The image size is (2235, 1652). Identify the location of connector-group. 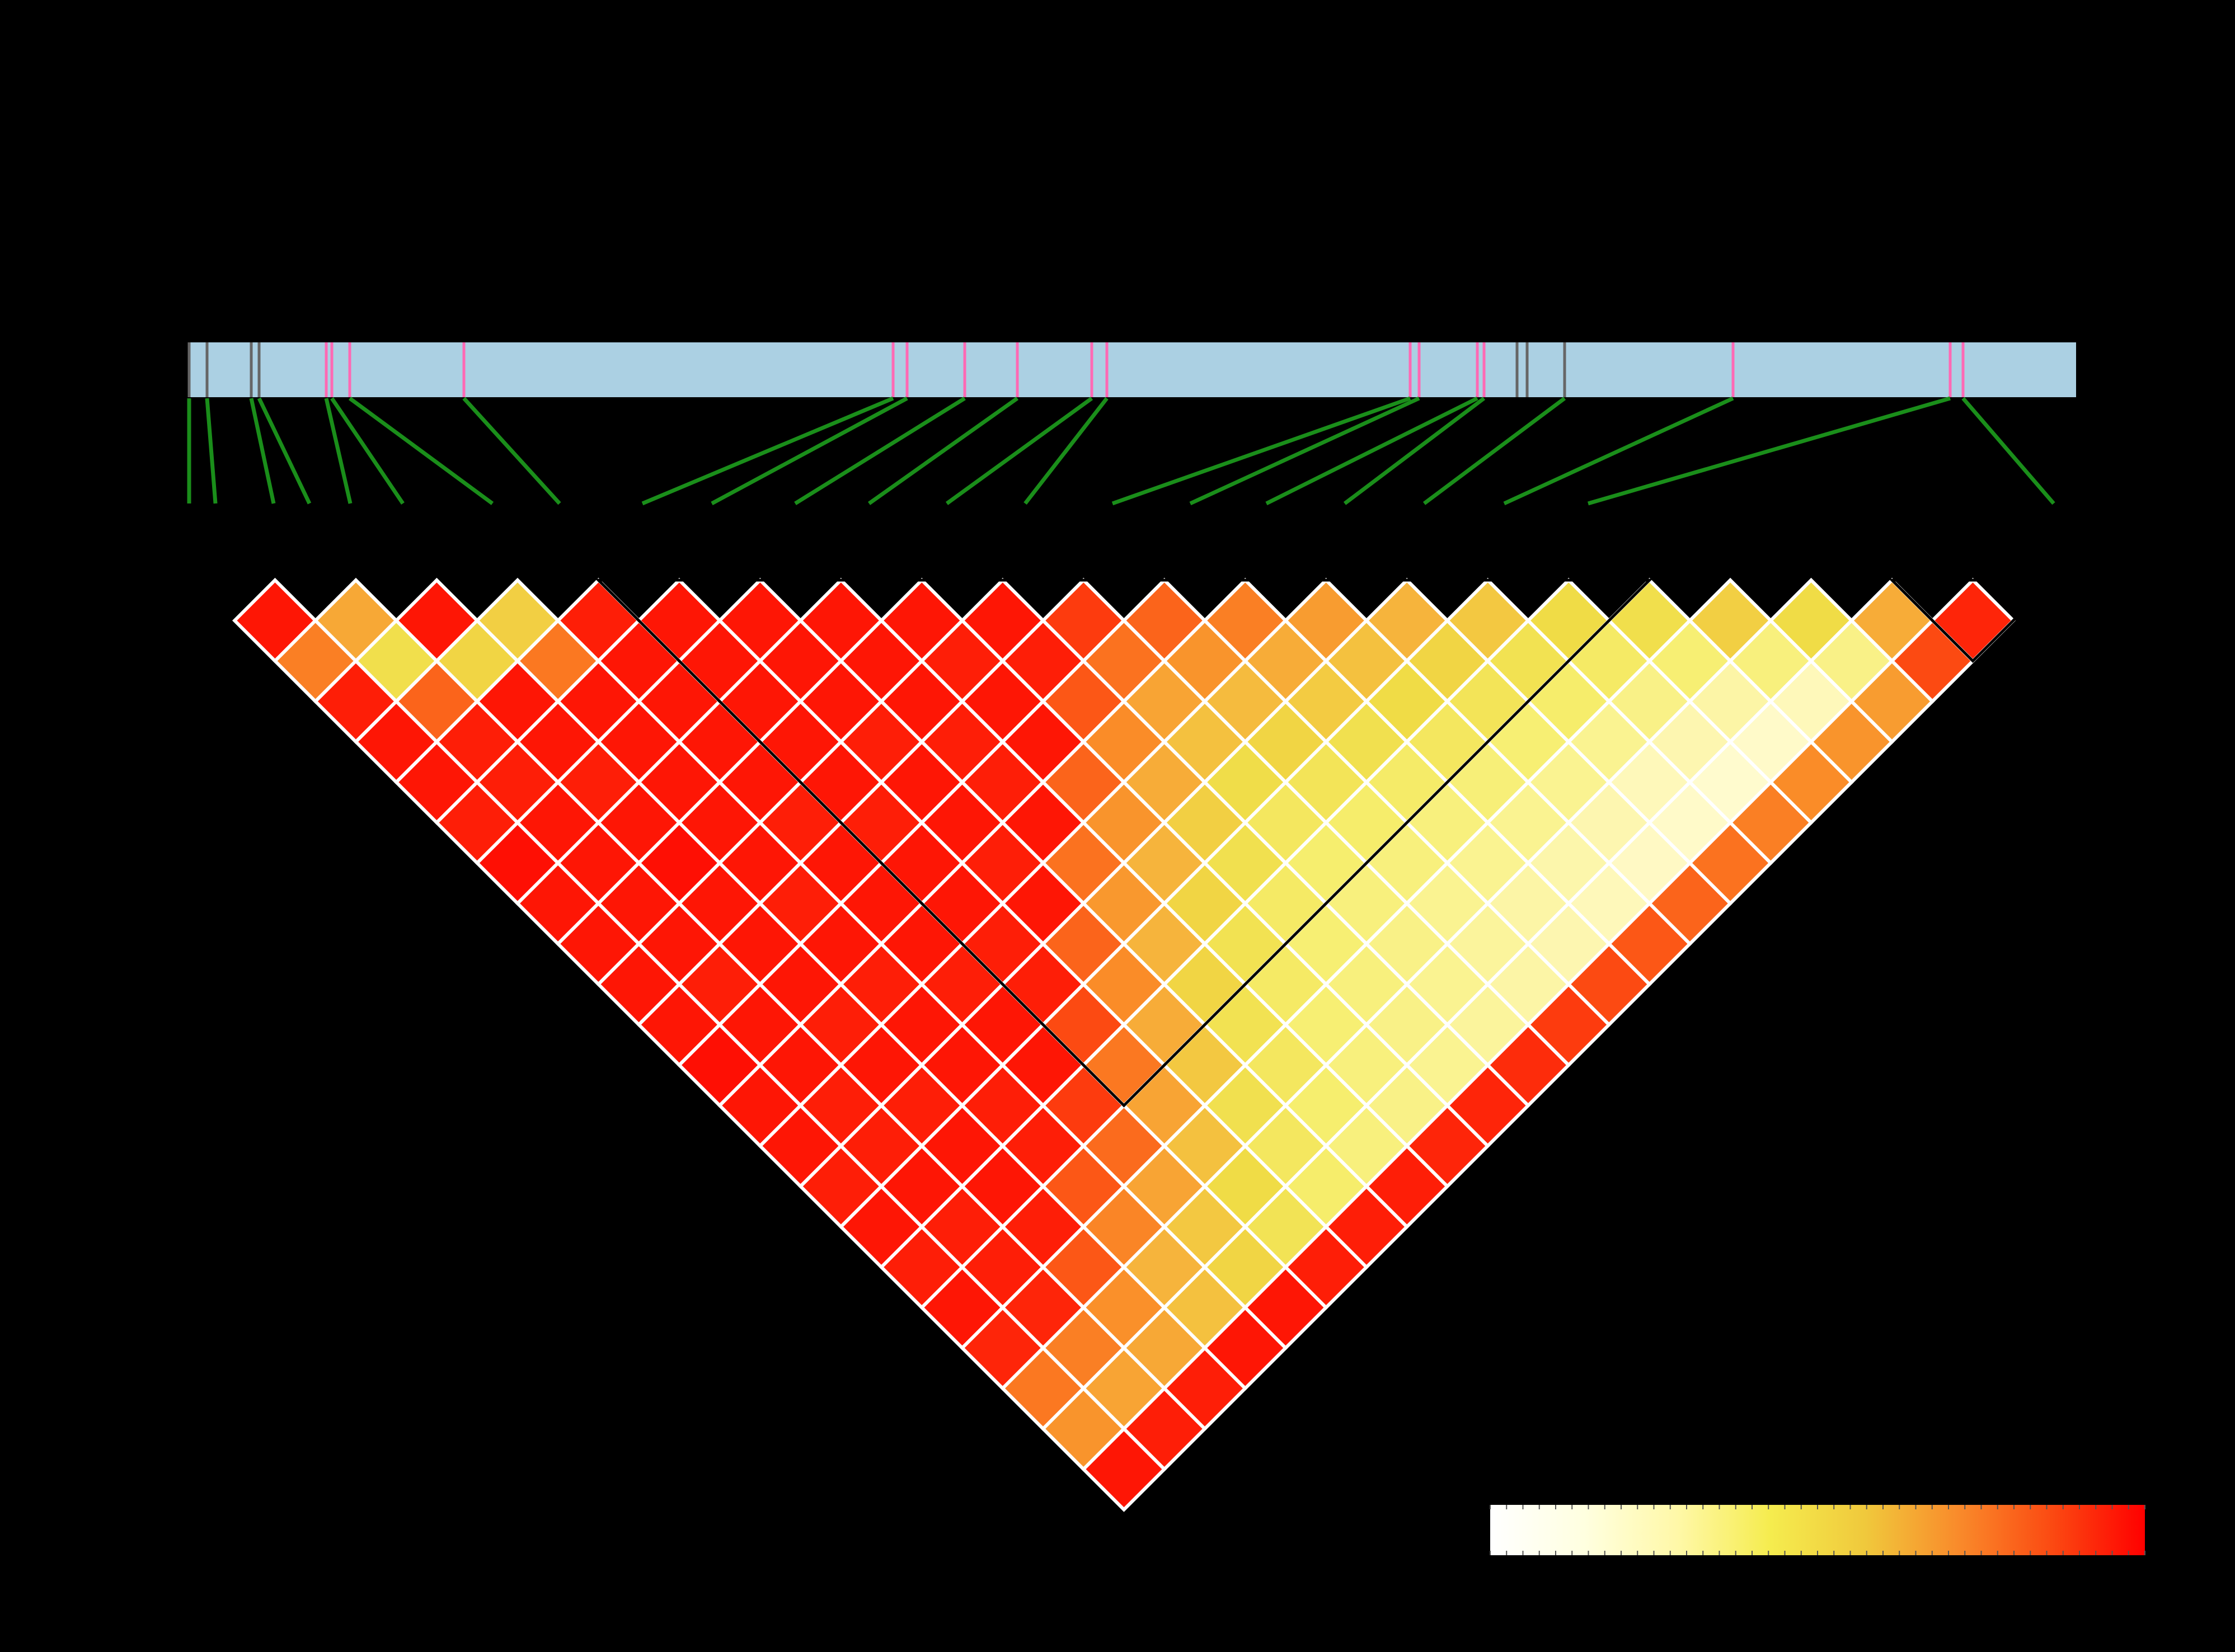
(1121, 451).